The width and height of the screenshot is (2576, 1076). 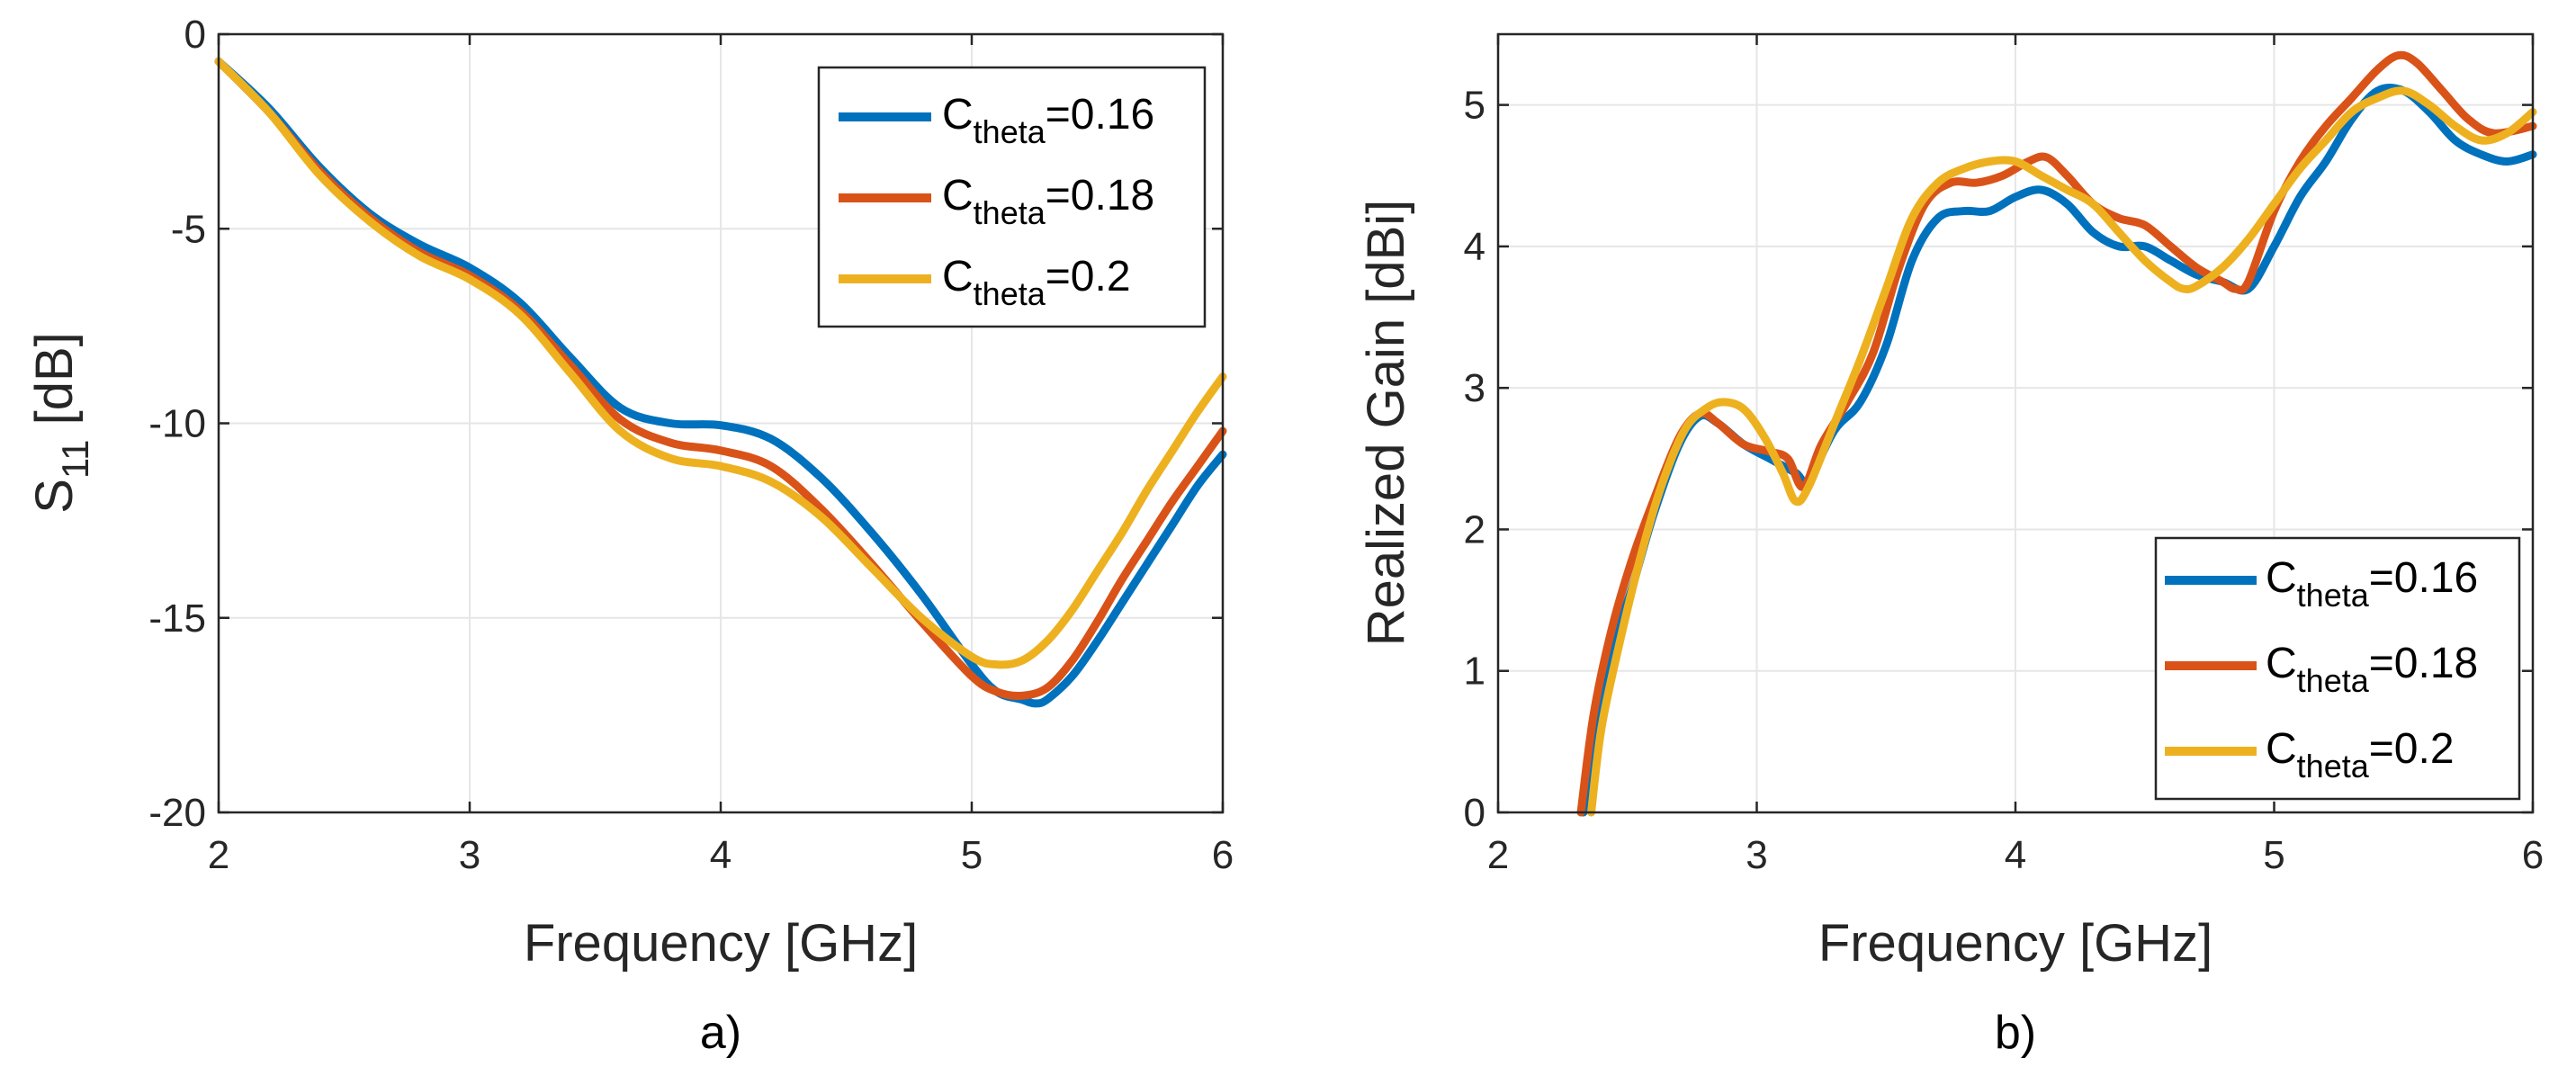 What do you see at coordinates (2372, 584) in the screenshot?
I see `panel-b-legend-entry-0: Ctheta=0.16` at bounding box center [2372, 584].